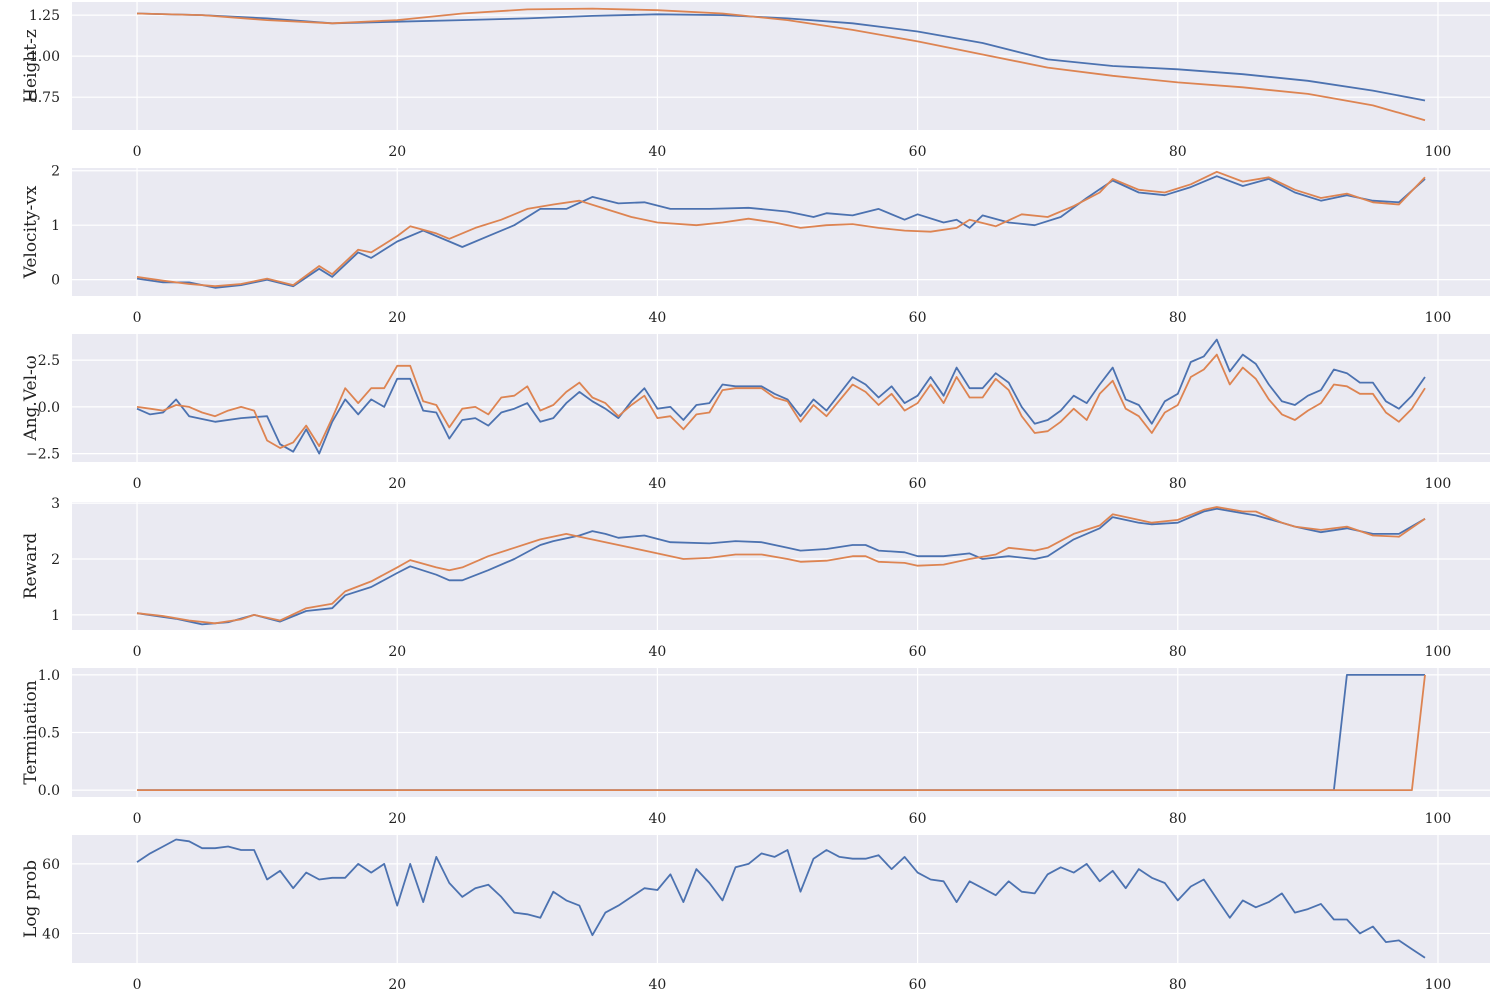 Image resolution: width=1494 pixels, height=994 pixels. What do you see at coordinates (31, 232) in the screenshot?
I see `y-axis-label: Velocity-vx` at bounding box center [31, 232].